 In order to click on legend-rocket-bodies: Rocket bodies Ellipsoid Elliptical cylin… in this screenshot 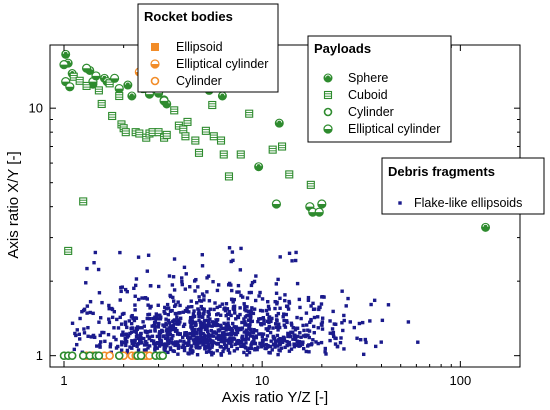, I will do `click(208, 48)`.